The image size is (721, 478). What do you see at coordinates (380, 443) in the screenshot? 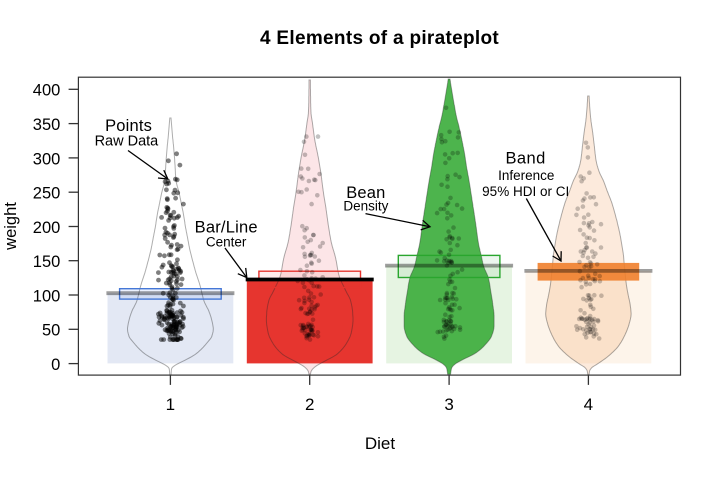
I see `svg-text: Diet` at bounding box center [380, 443].